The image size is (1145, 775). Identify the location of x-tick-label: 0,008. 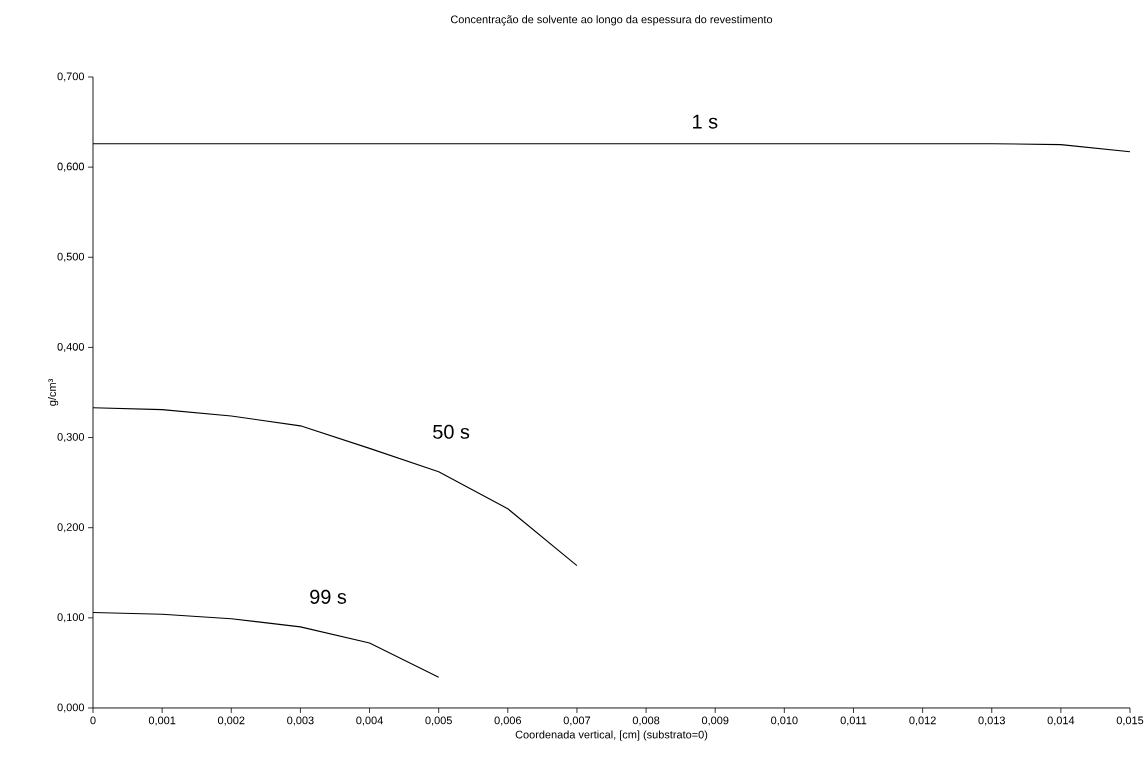
(646, 721).